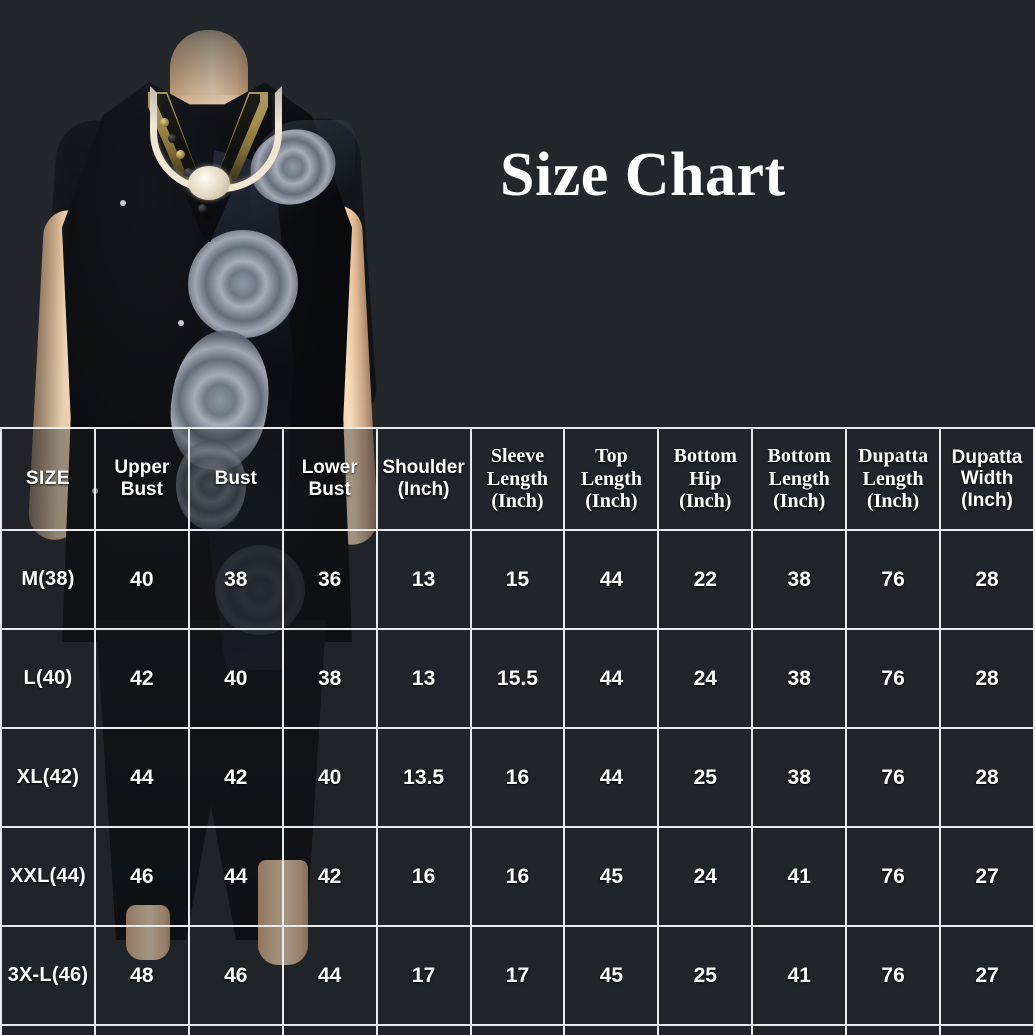 The image size is (1035, 1035). I want to click on column-header-bust: Bust, so click(235, 479).